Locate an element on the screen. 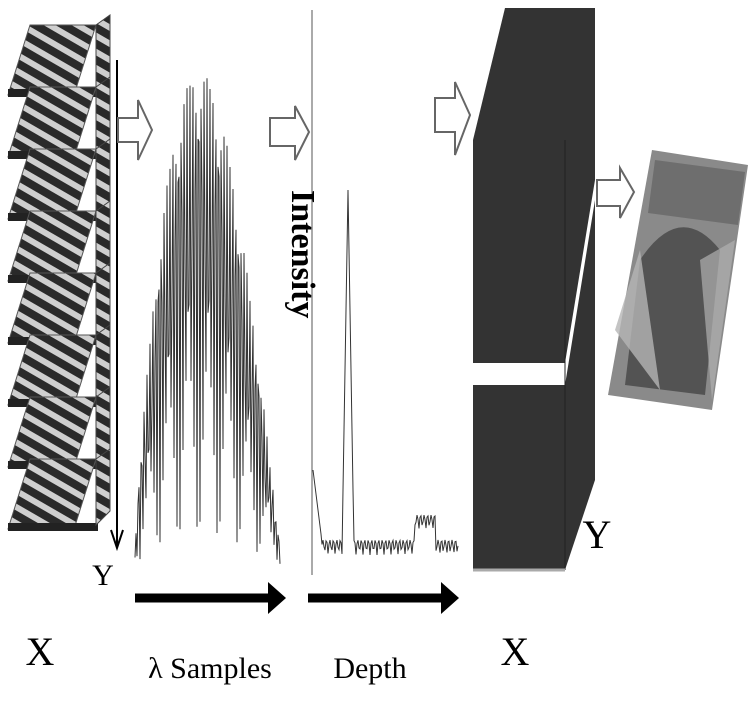 This screenshot has width=750, height=711. samples-arrow-head is located at coordinates (277, 598).